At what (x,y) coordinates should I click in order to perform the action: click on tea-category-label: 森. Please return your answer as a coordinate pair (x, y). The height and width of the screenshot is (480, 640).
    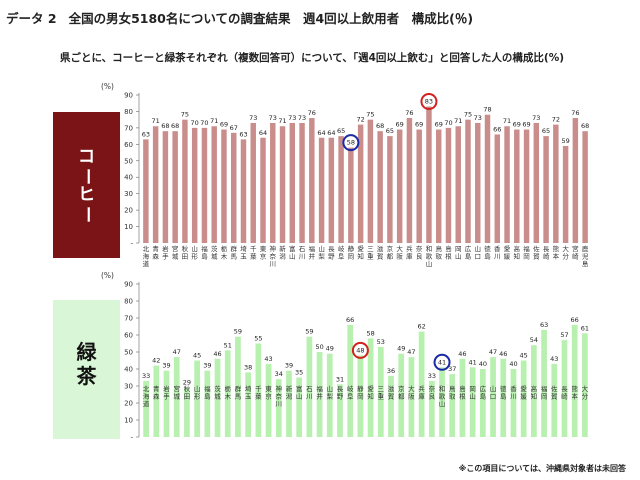
    Looking at the image, I should click on (156, 396).